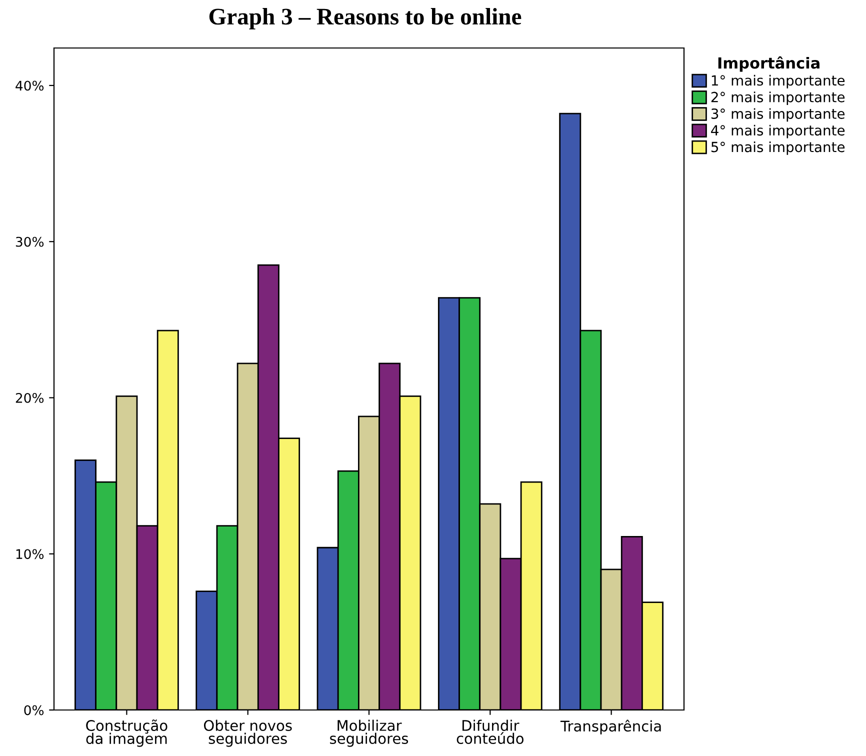 The height and width of the screenshot is (756, 866). What do you see at coordinates (34, 710) in the screenshot?
I see `y-tick-label: 0%` at bounding box center [34, 710].